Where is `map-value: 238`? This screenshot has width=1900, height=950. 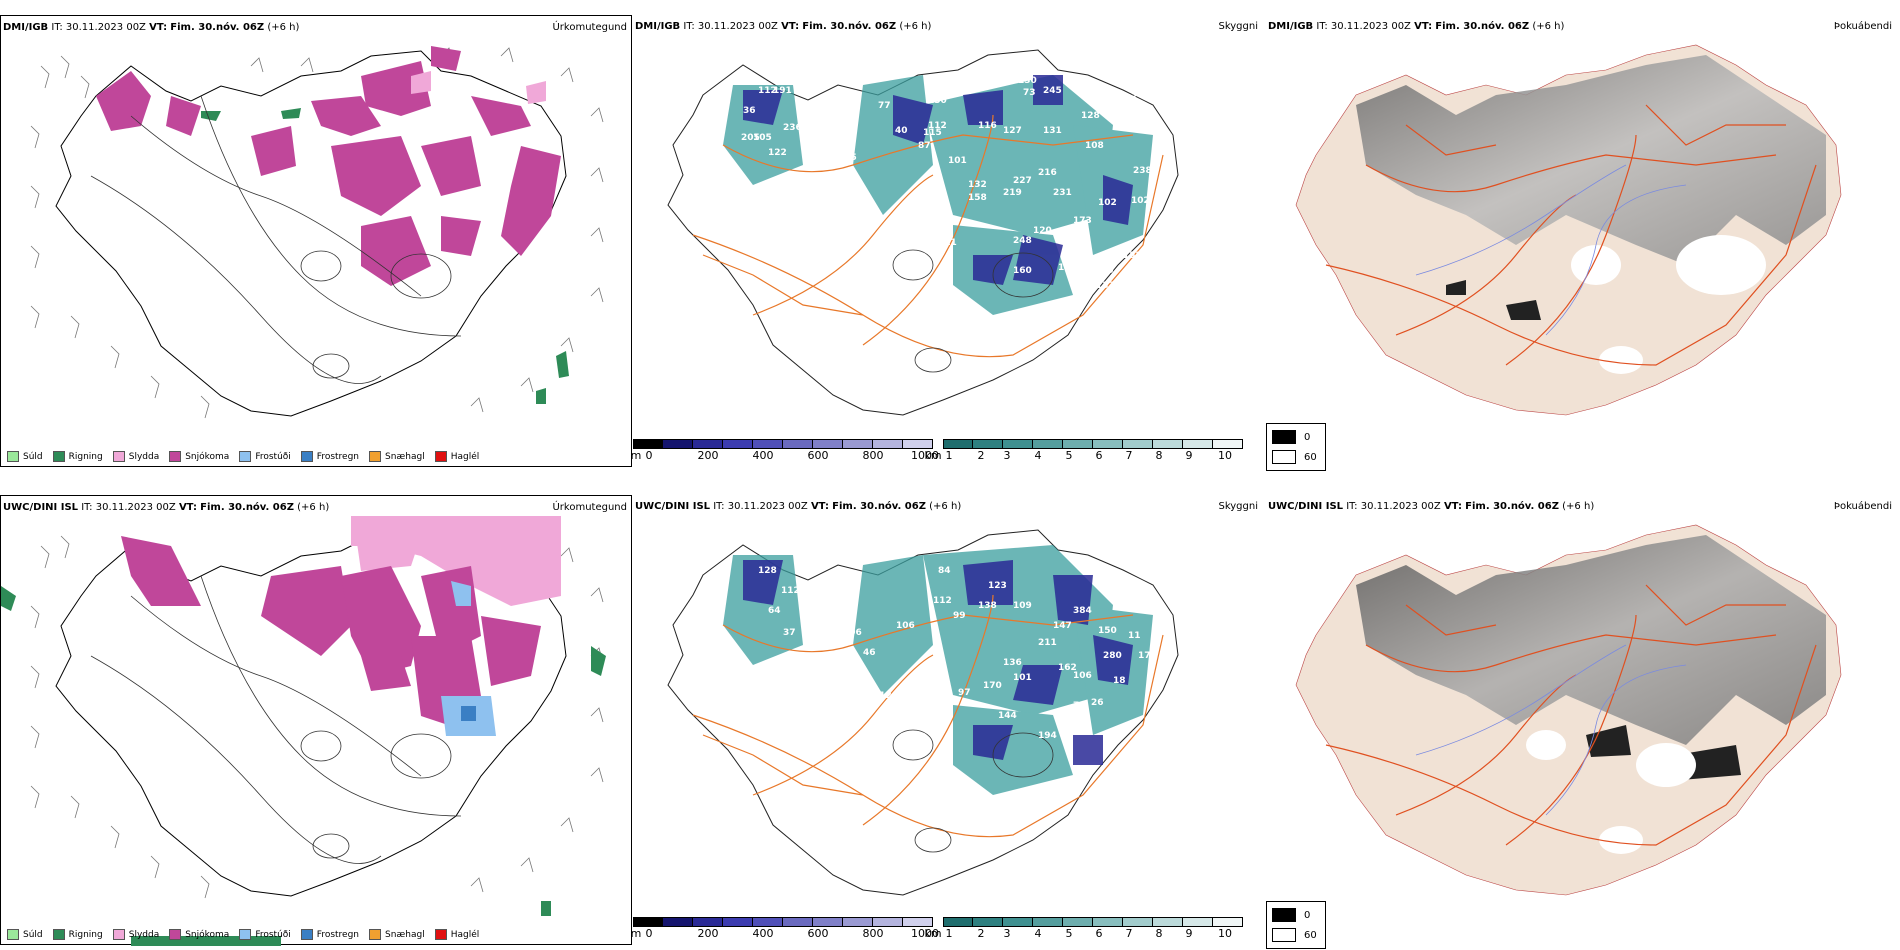 map-value: 238 is located at coordinates (1142, 171).